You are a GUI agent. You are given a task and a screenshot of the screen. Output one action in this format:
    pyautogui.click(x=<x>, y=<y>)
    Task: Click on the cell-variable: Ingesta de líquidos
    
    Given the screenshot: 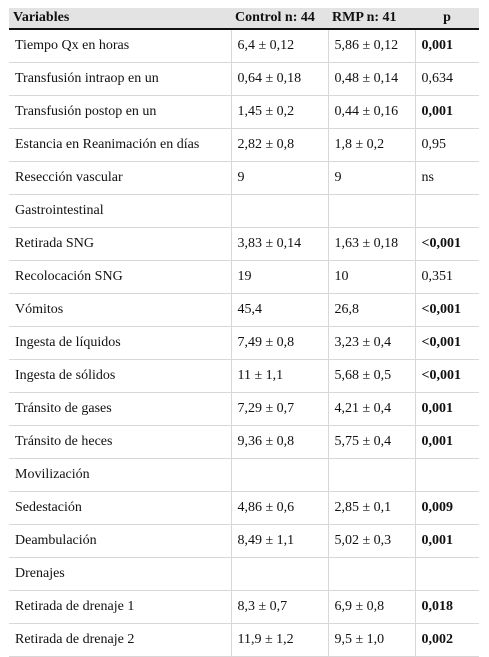 What is the action you would take?
    pyautogui.click(x=120, y=343)
    